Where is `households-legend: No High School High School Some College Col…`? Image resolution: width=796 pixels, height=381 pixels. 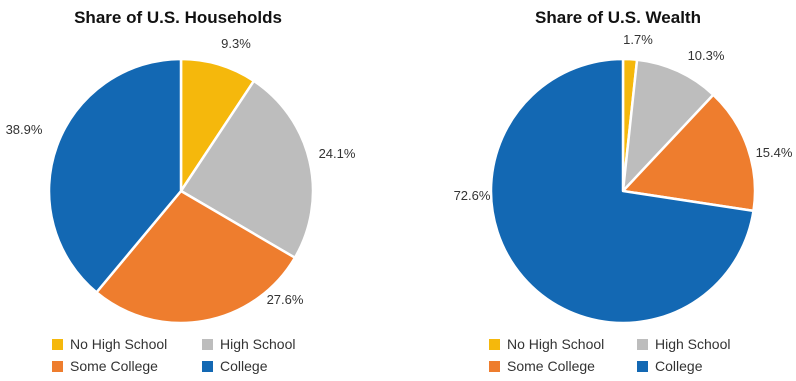
households-legend: No High School High School Some College Col… is located at coordinates (174, 355).